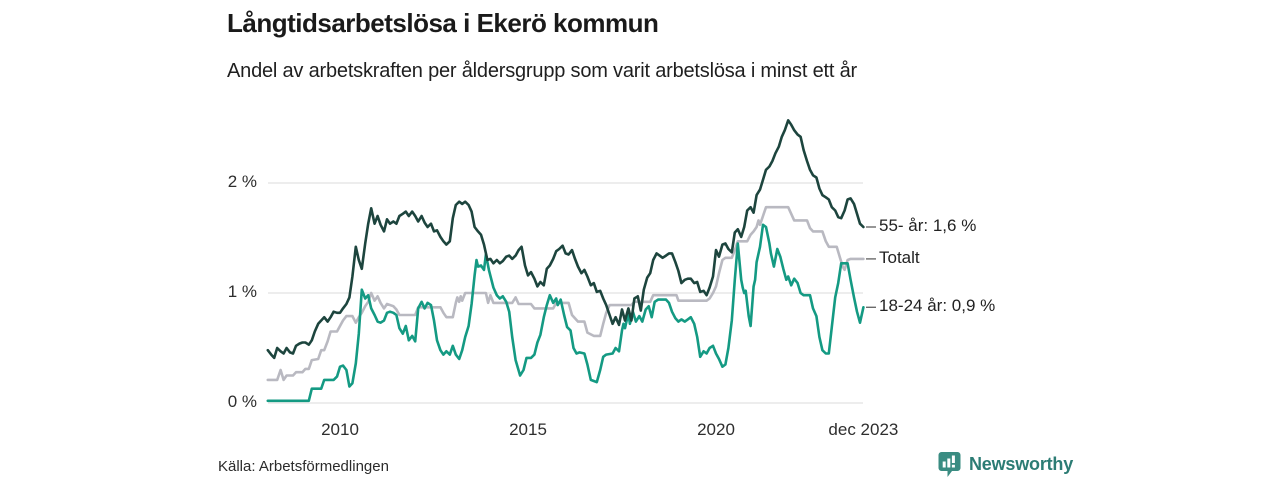 The width and height of the screenshot is (1280, 480). I want to click on x-tick-2010: 2010, so click(340, 429).